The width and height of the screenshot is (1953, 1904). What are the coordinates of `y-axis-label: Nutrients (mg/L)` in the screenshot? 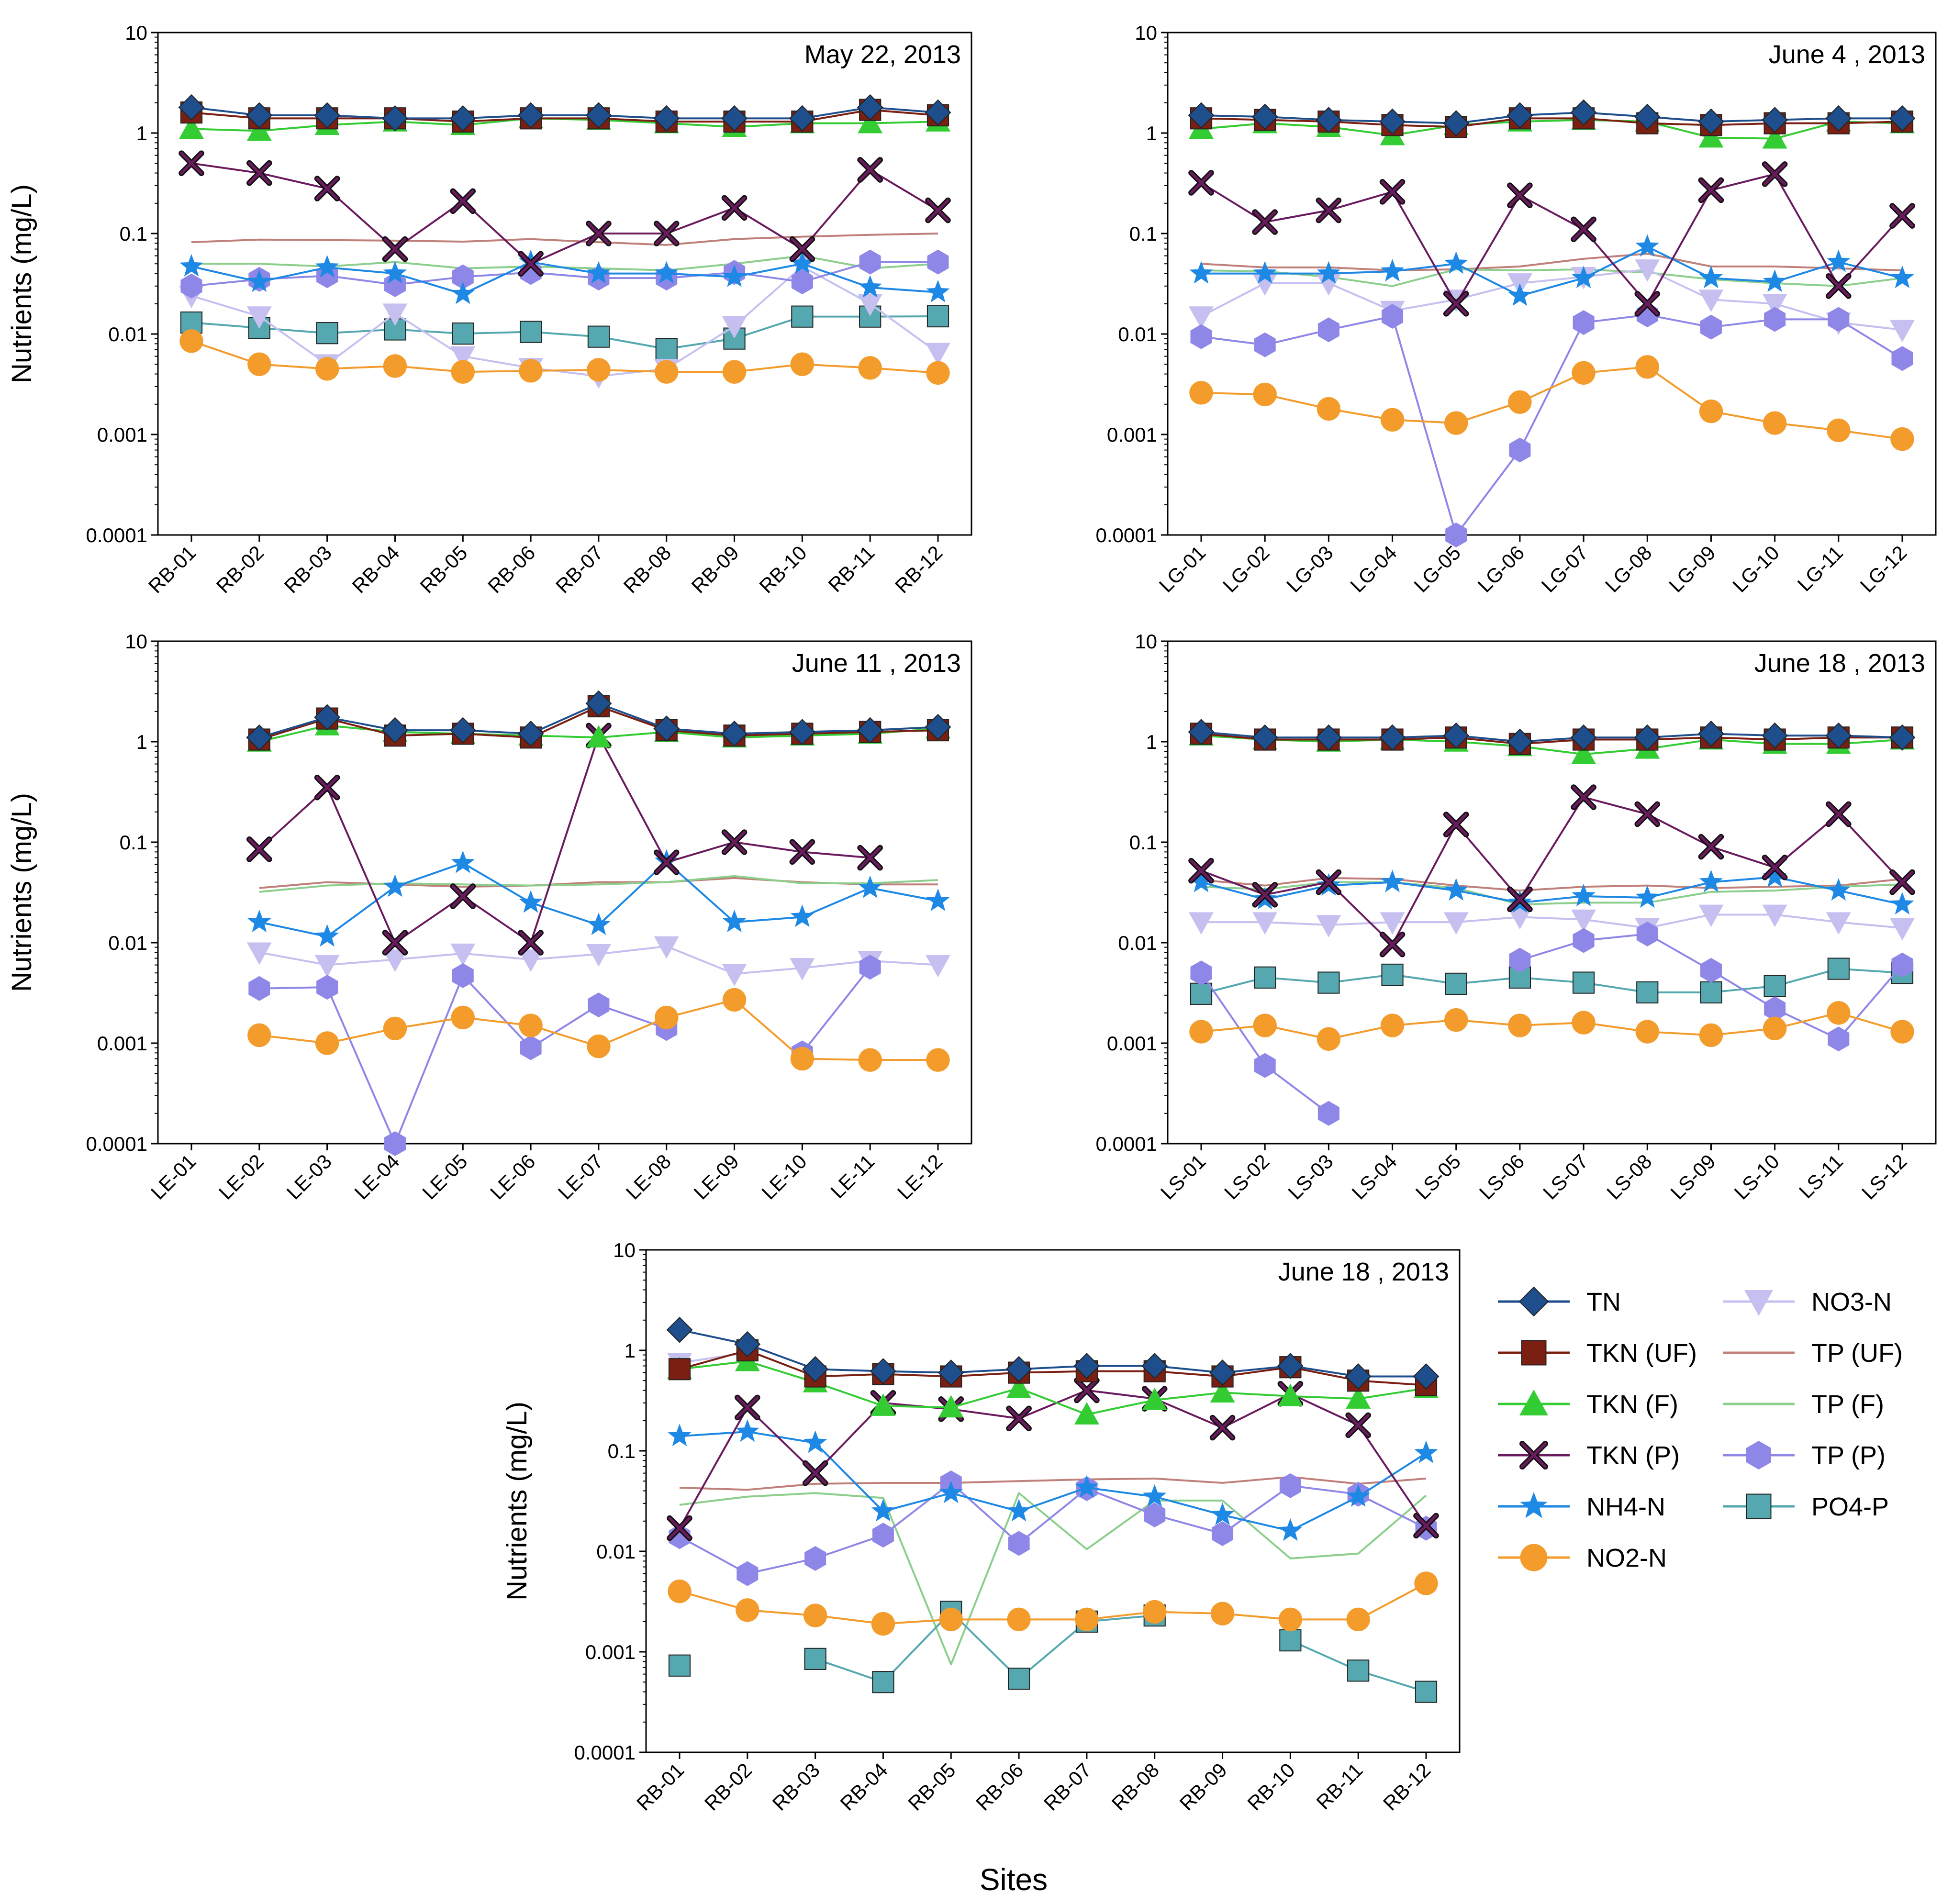 It's located at (21, 283).